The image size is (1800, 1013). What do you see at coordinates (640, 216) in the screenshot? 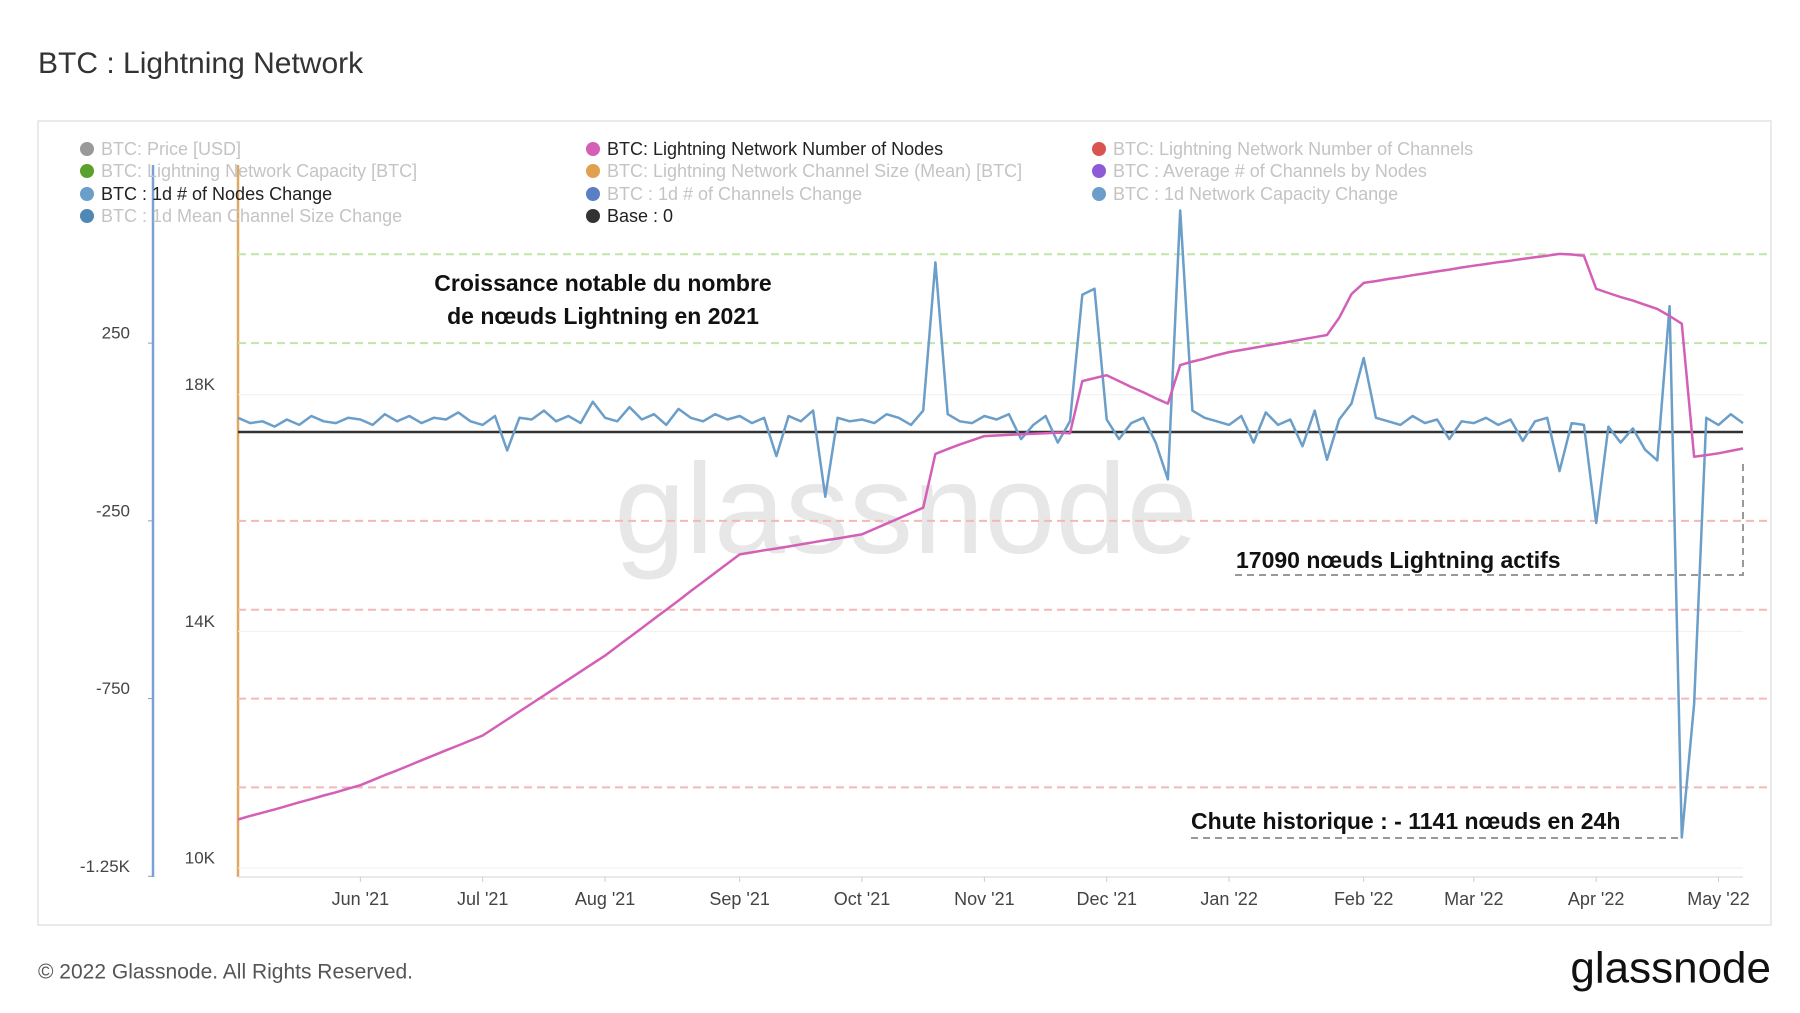
I see `legend-label: Base : 0` at bounding box center [640, 216].